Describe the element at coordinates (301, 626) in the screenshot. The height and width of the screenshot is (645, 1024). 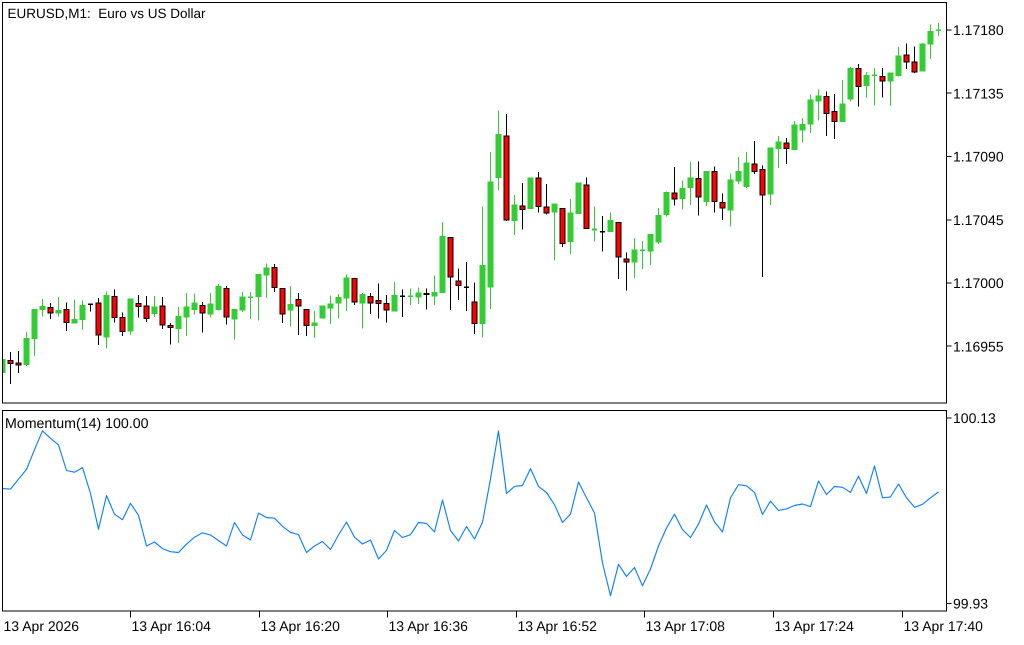
I see `svg-text: 13 Apr 16:20` at that location.